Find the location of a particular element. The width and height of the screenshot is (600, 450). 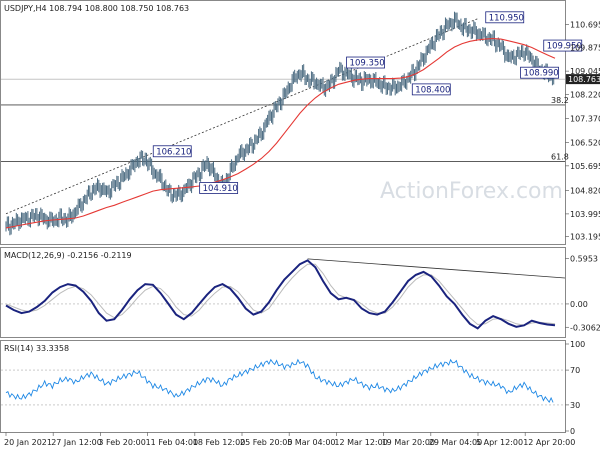

price-label: 104.910 is located at coordinates (220, 189).